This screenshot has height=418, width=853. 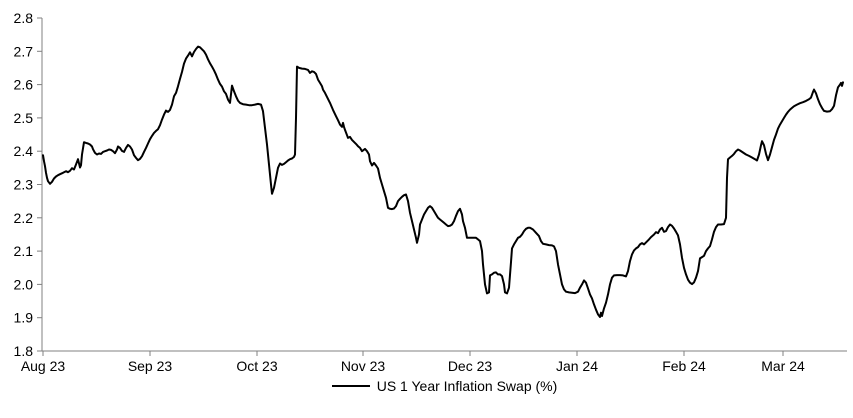 What do you see at coordinates (577, 366) in the screenshot?
I see `x-tick-label: Jan 24` at bounding box center [577, 366].